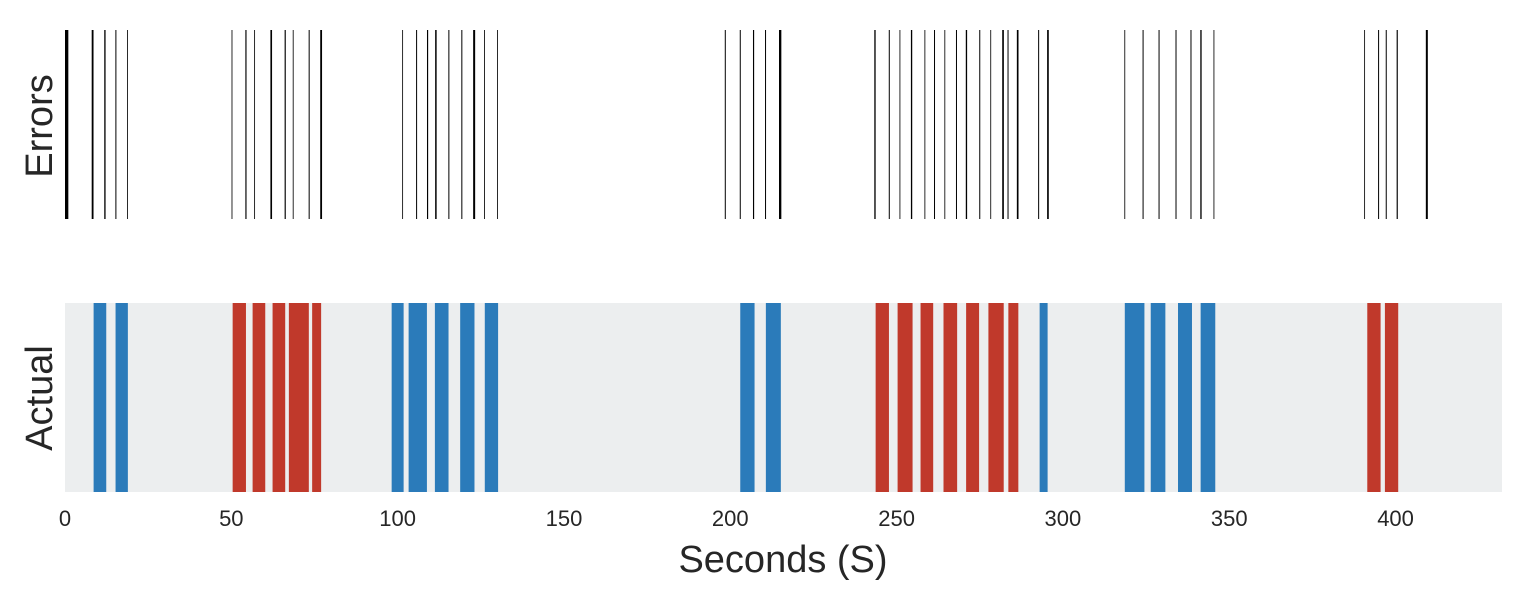  Describe the element at coordinates (40, 398) in the screenshot. I see `actual-axis-label: Actual` at that location.